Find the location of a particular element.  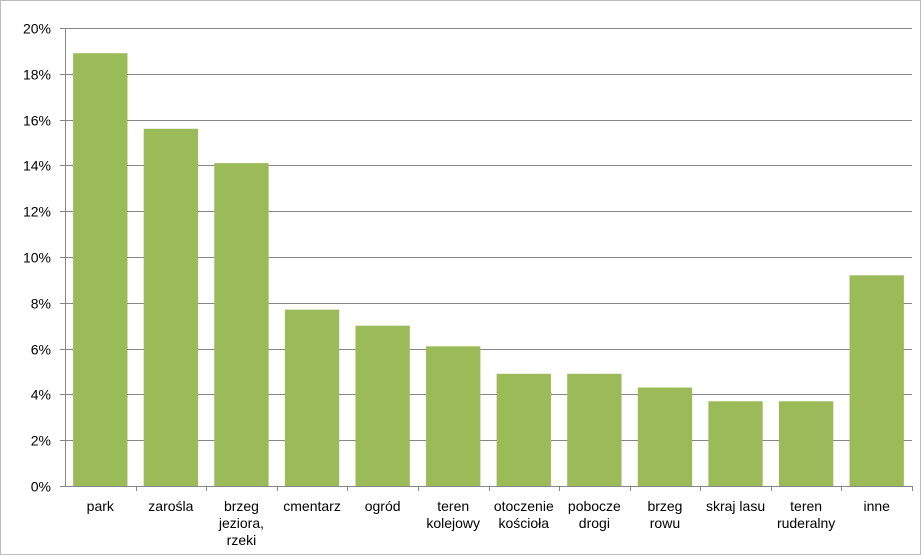

y-tick-label: 0% is located at coordinates (41, 487).